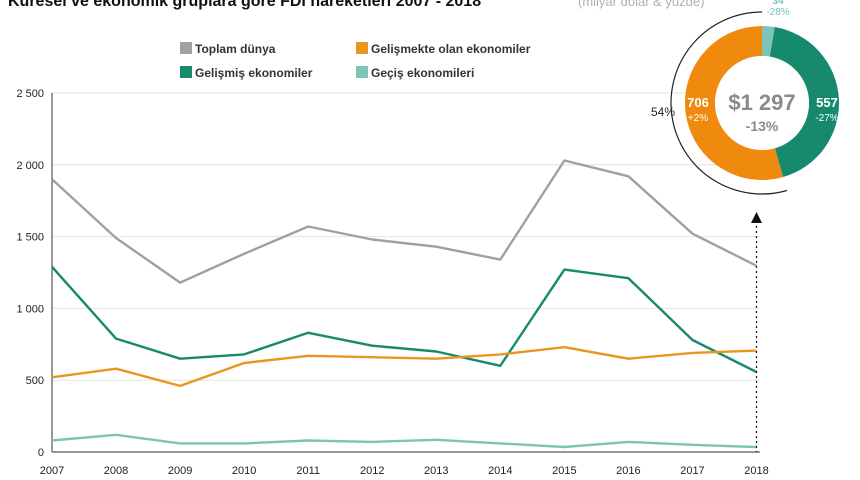 The width and height of the screenshot is (860, 480). I want to click on x-tick-label: 2016, so click(628, 471).